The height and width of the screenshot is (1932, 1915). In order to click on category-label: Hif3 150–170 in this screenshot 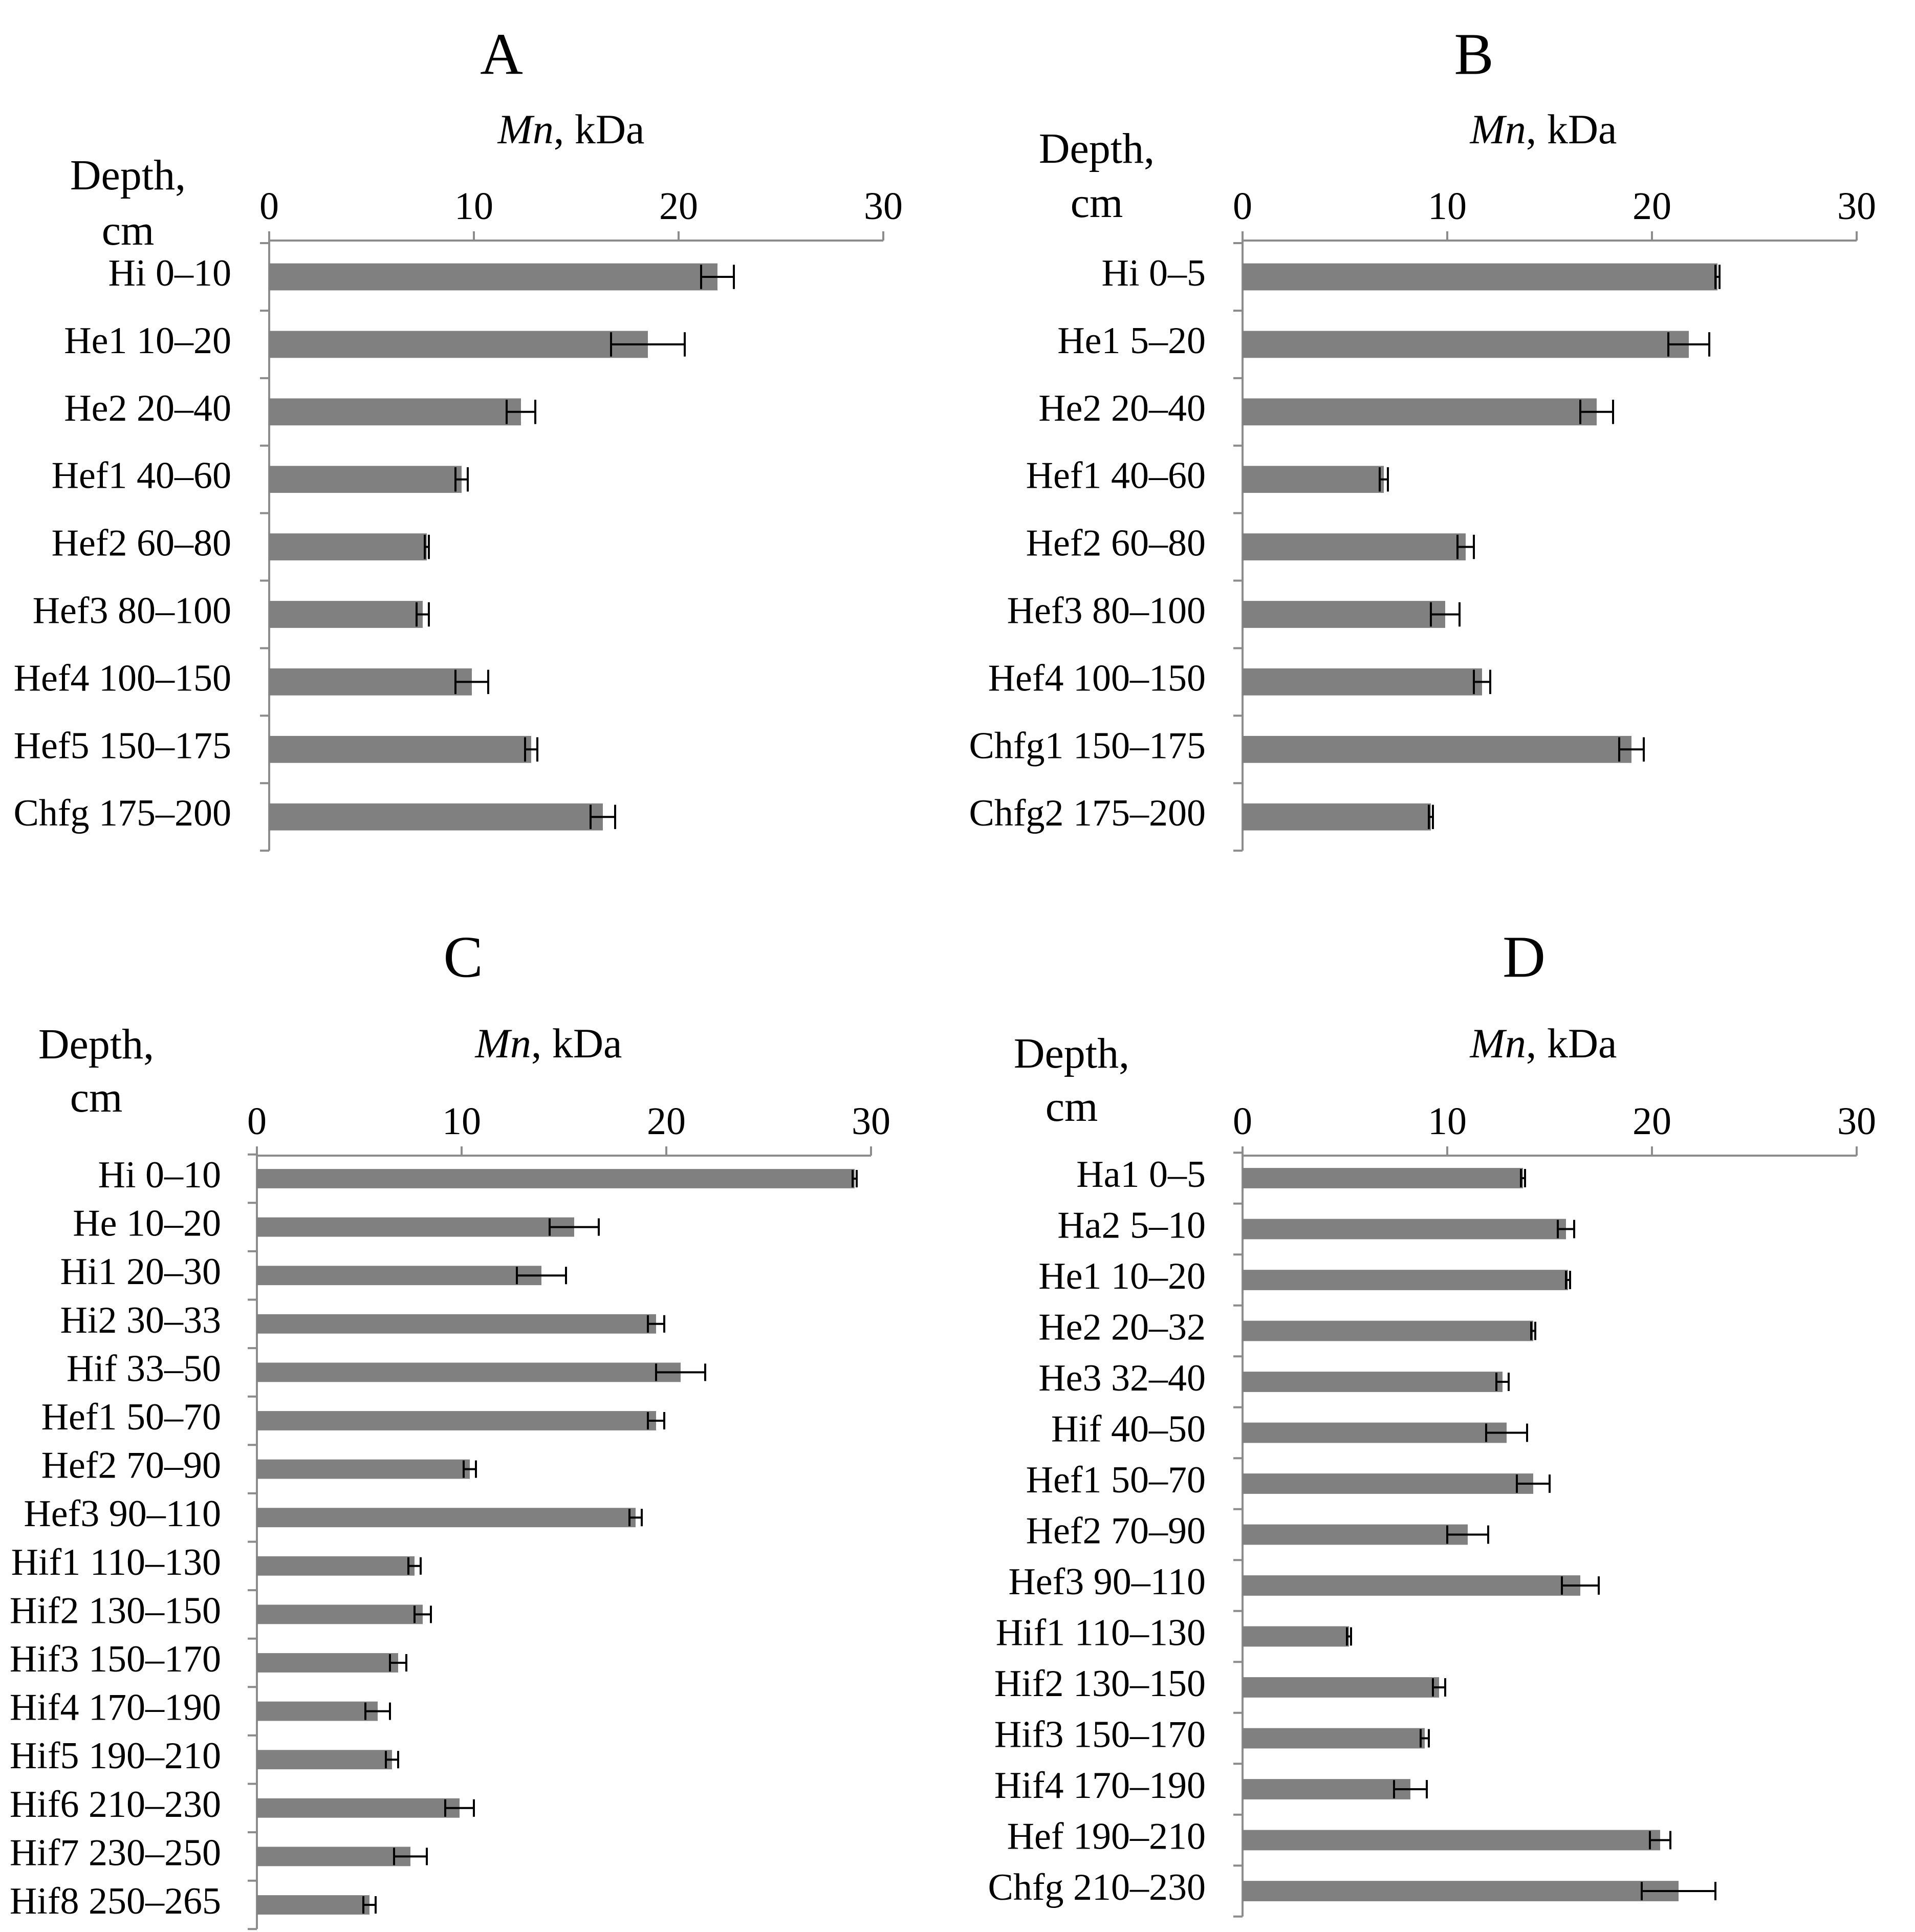, I will do `click(1100, 1734)`.